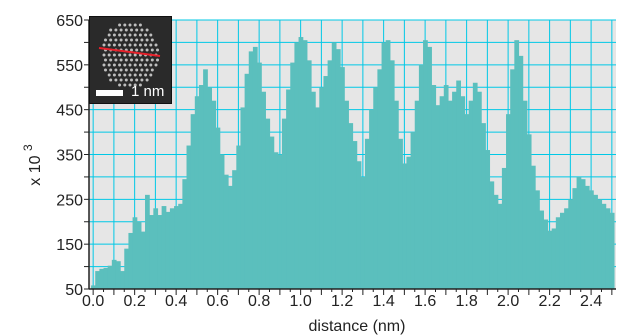 The height and width of the screenshot is (335, 625). What do you see at coordinates (69, 200) in the screenshot?
I see `y-tick-label: 250` at bounding box center [69, 200].